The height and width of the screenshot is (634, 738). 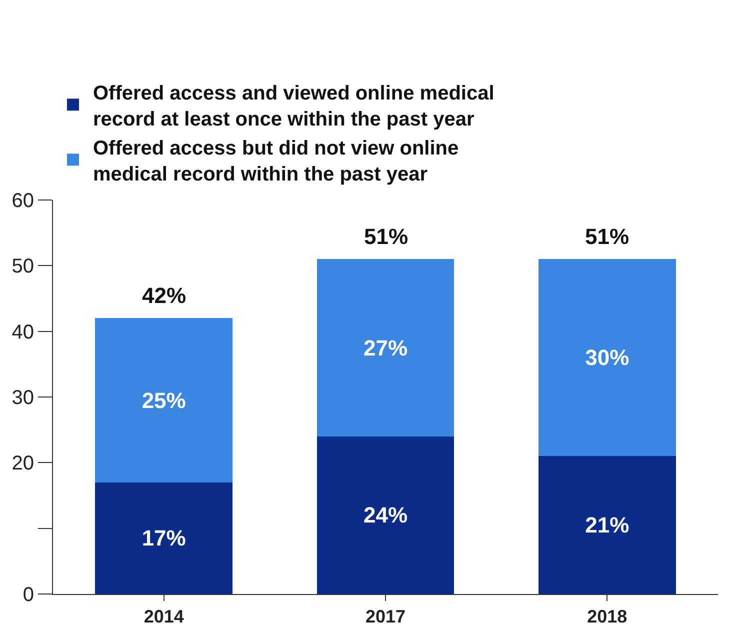 I want to click on y-tick-label: 30, so click(x=23, y=398).